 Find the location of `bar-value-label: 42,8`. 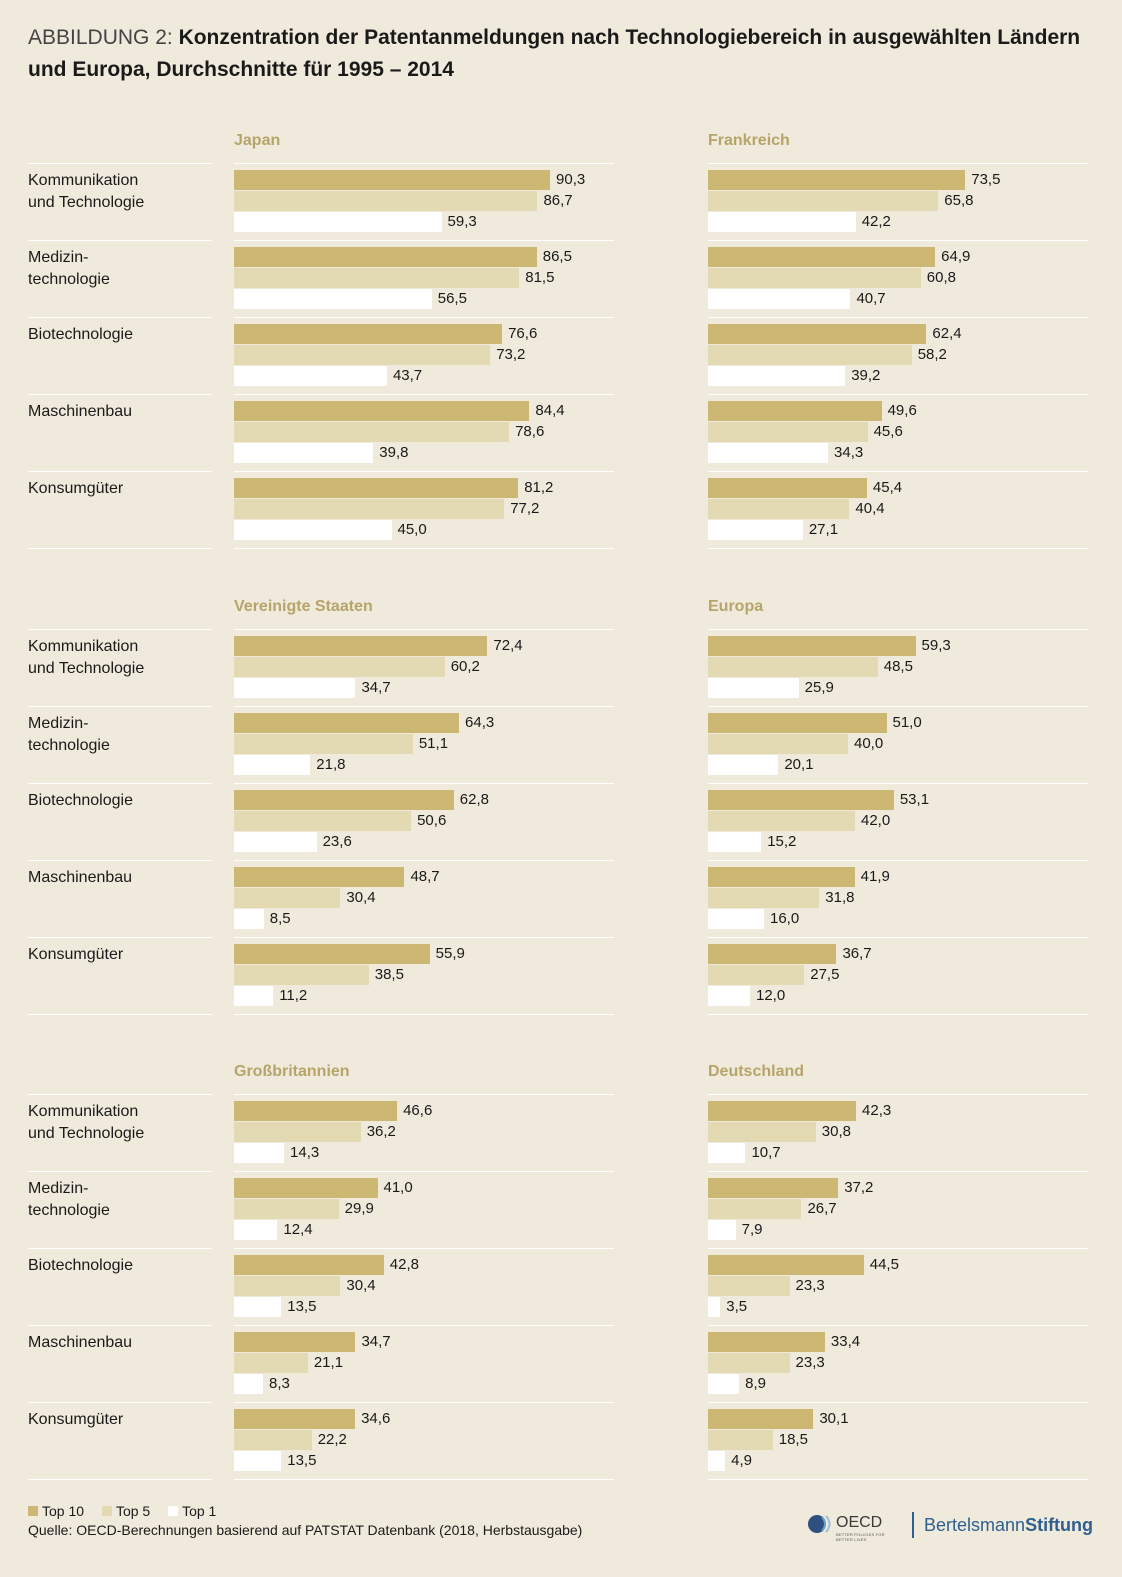

bar-value-label: 42,8 is located at coordinates (404, 1264).